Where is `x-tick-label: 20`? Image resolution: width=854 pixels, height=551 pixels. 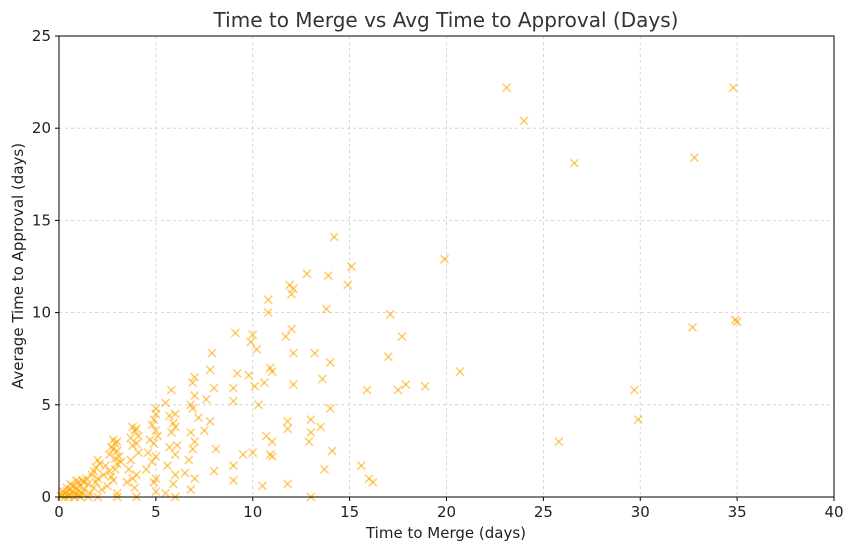 x-tick-label: 20 is located at coordinates (446, 512).